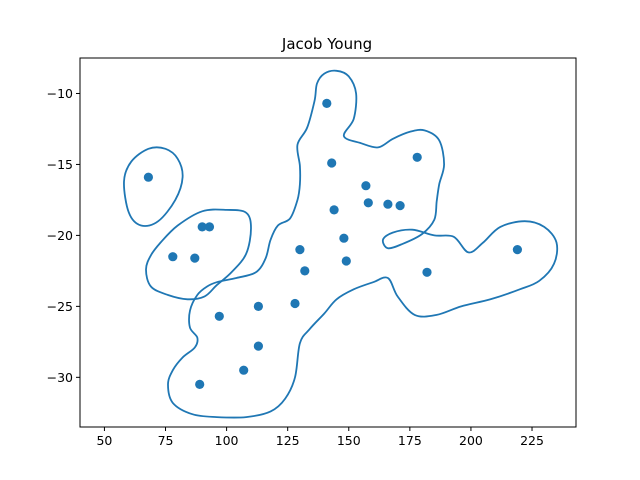 The image size is (640, 480). I want to click on x-tick-label: 175, so click(410, 440).